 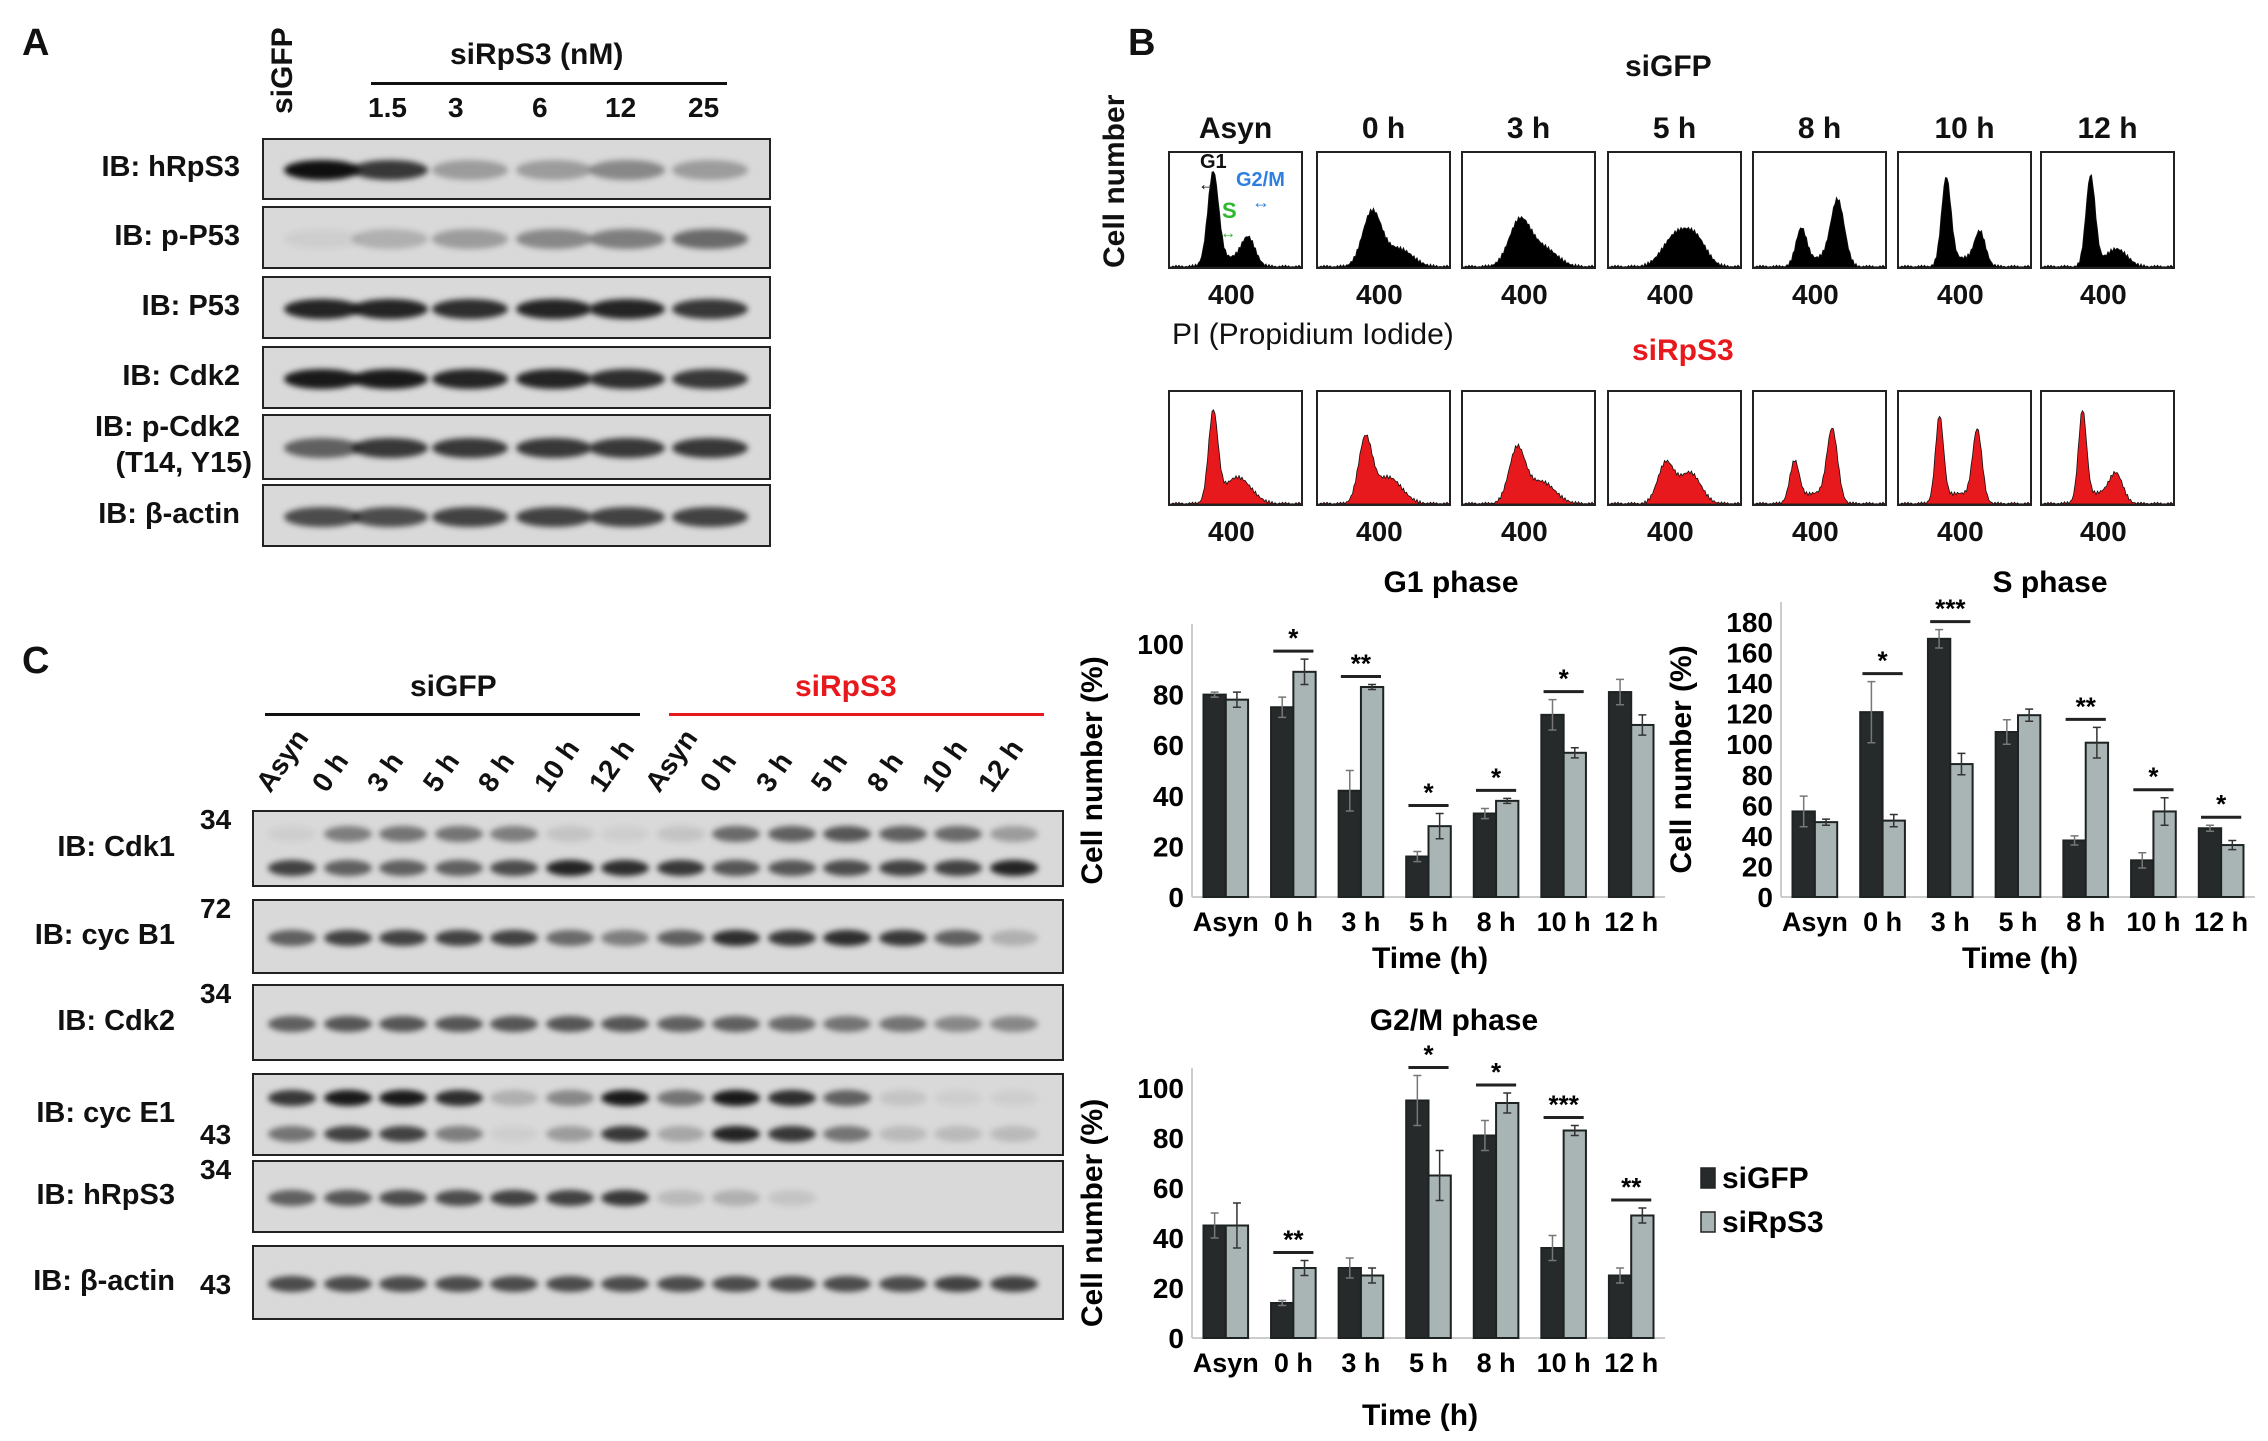 What do you see at coordinates (1683, 350) in the screenshot?
I see `sirps3-title: siRpS3` at bounding box center [1683, 350].